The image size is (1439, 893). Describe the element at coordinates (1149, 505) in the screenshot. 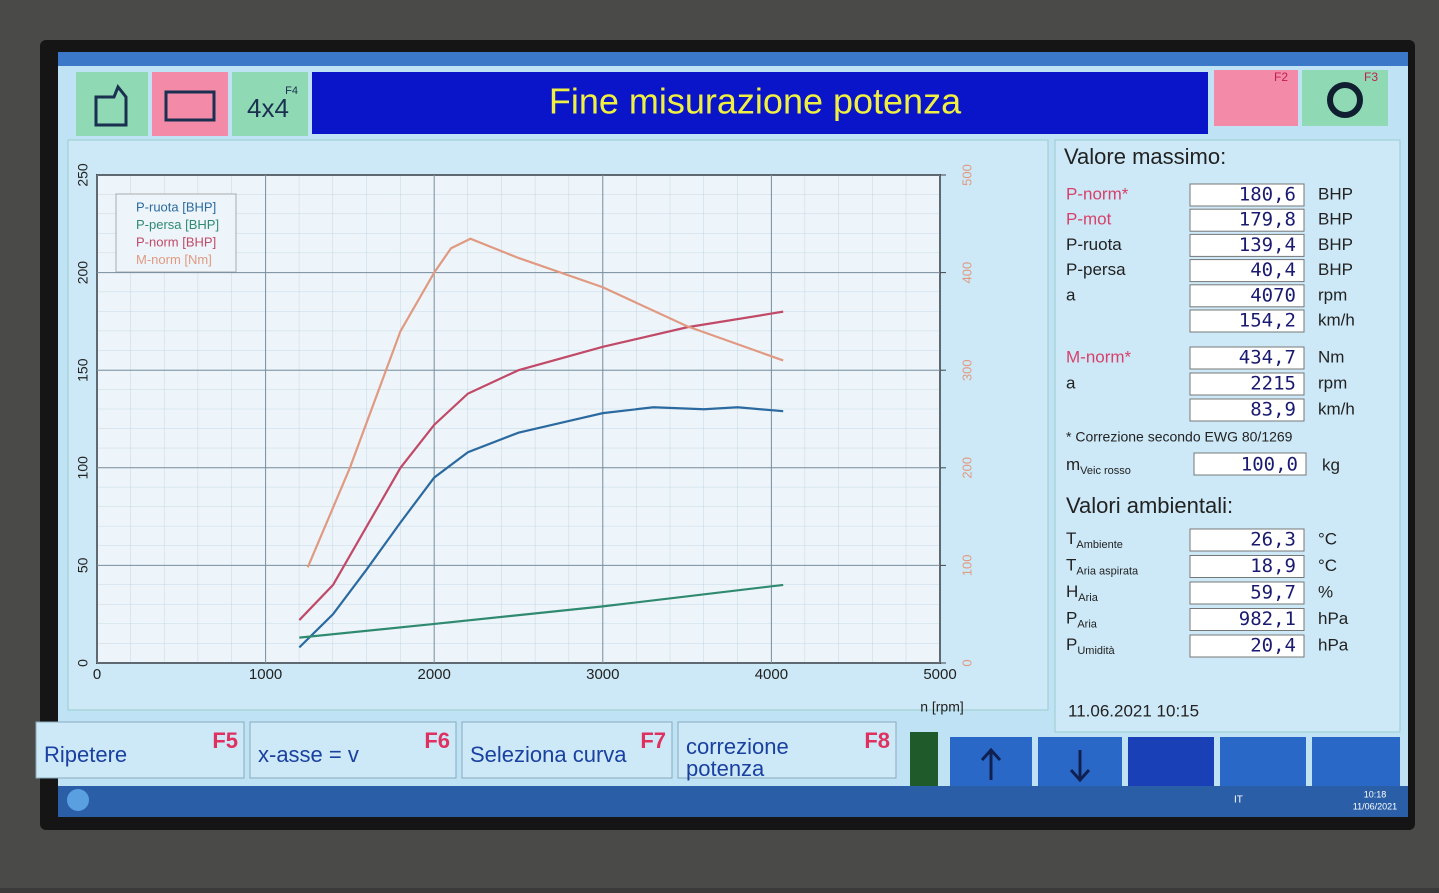

I see `section-title: Valori ambientali:` at that location.